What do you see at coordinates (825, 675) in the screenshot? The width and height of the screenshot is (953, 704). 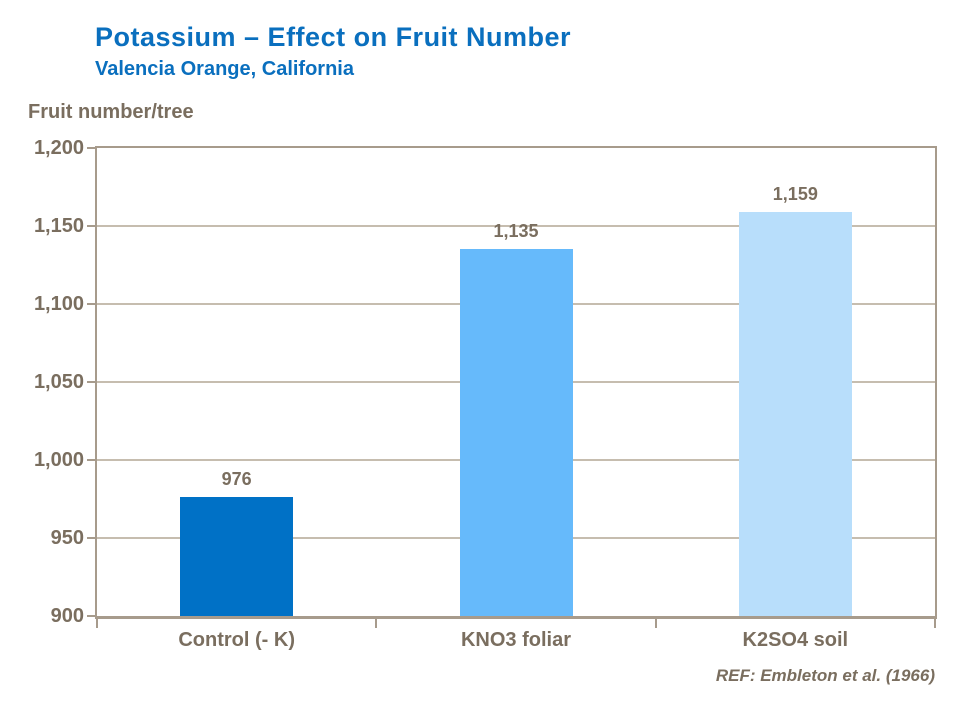 I see `reference-text: REF: Embleton et al. (1966)` at bounding box center [825, 675].